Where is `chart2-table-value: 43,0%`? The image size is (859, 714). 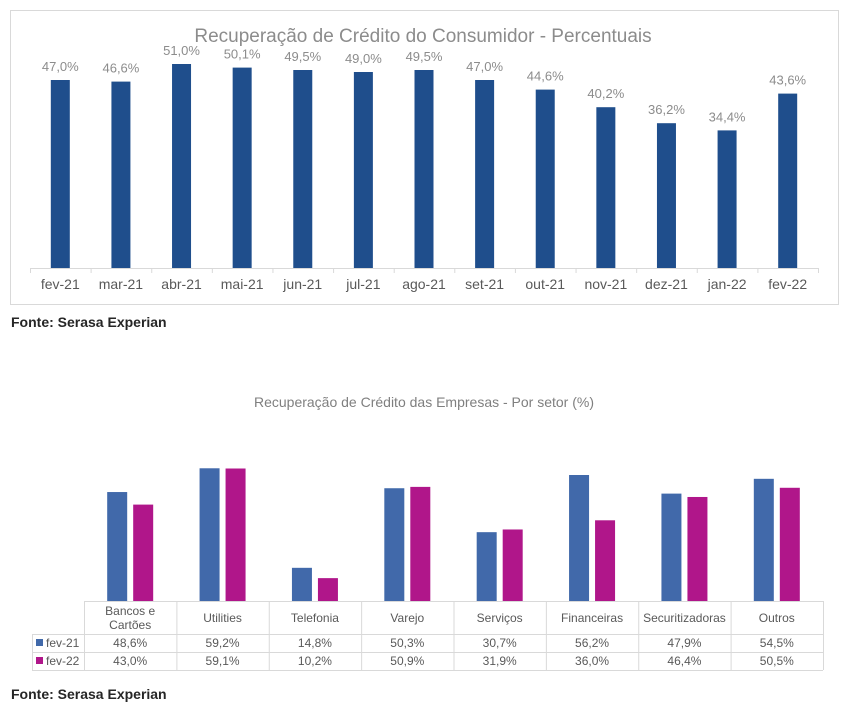 chart2-table-value: 43,0% is located at coordinates (130, 661).